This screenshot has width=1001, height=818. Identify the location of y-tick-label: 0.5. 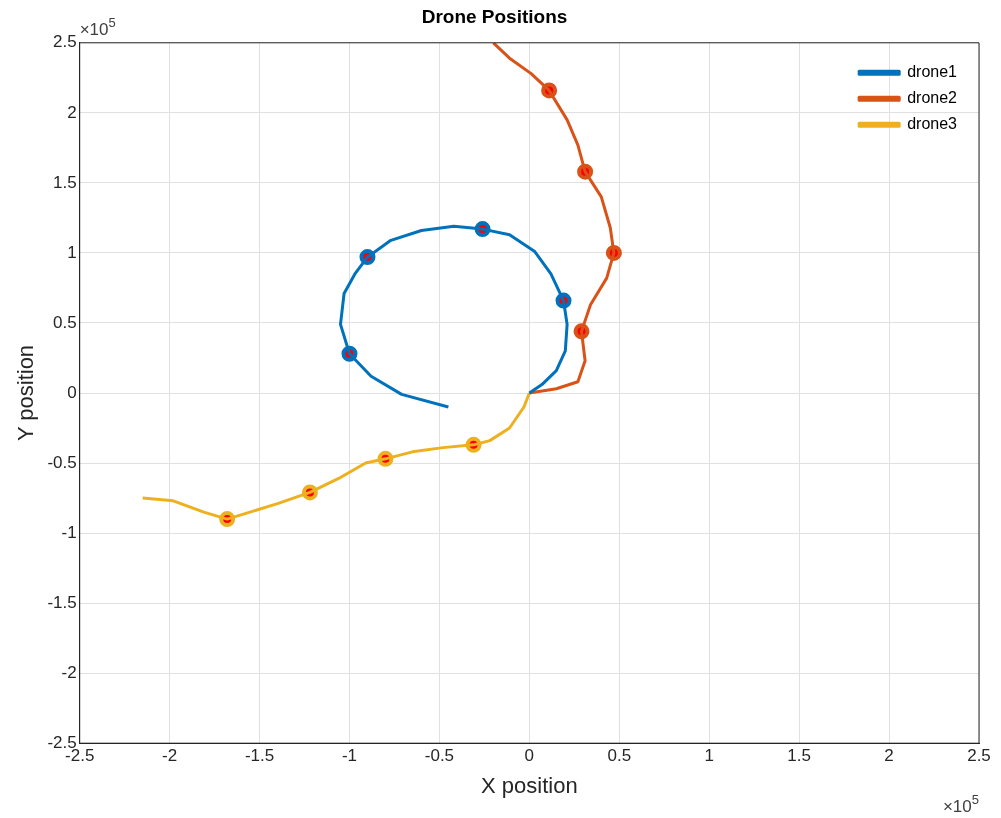
(65, 322).